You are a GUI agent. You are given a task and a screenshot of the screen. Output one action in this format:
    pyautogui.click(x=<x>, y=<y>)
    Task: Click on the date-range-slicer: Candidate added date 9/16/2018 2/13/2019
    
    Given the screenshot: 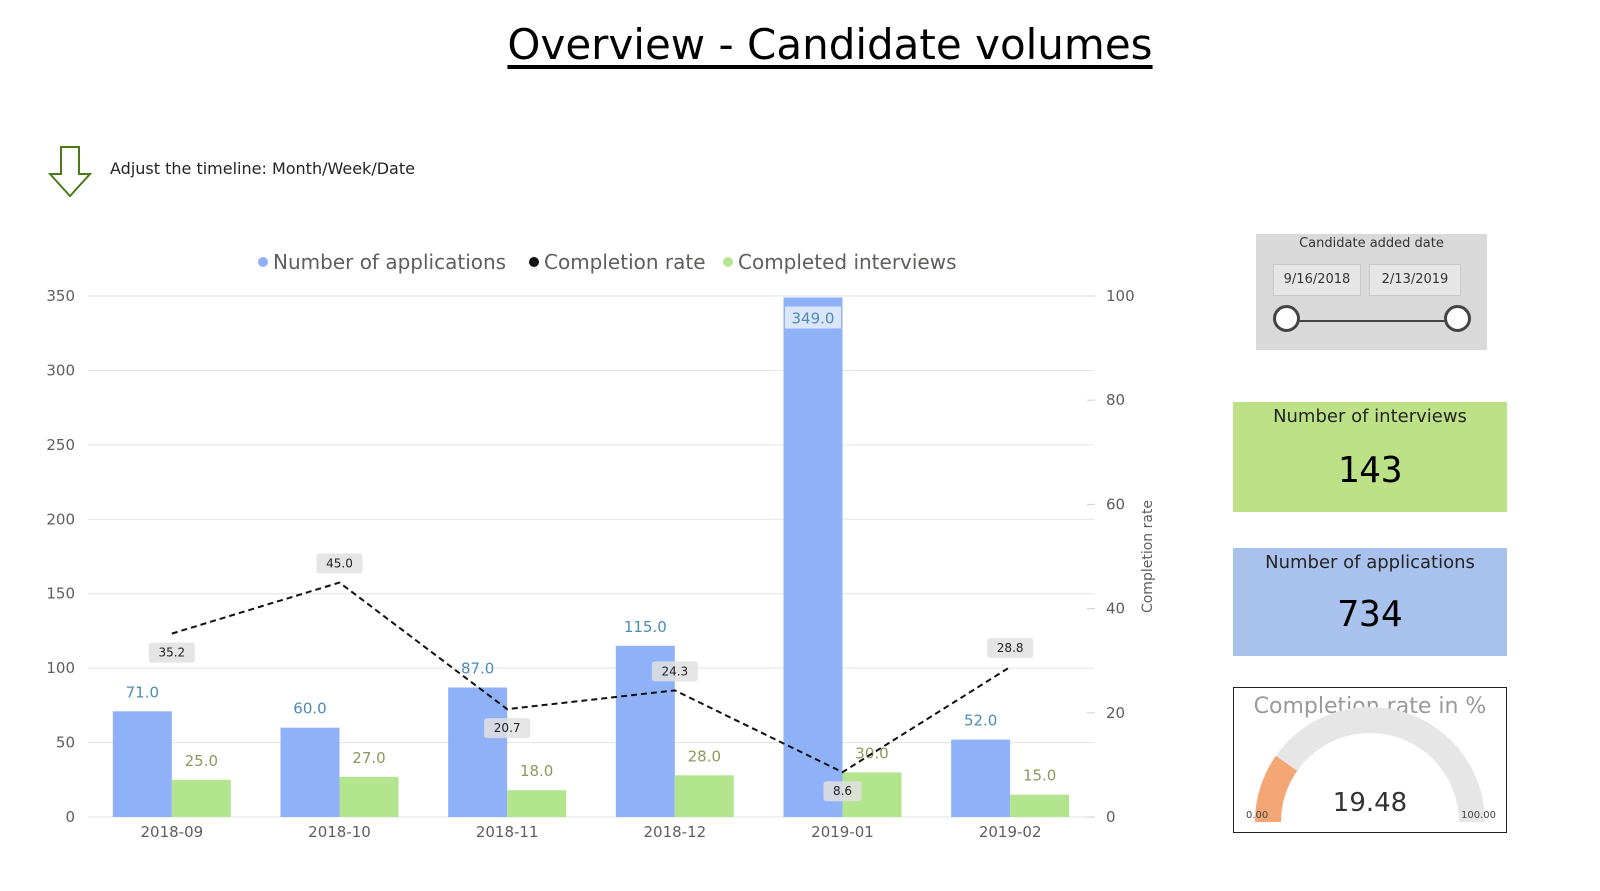 What is the action you would take?
    pyautogui.click(x=1371, y=292)
    